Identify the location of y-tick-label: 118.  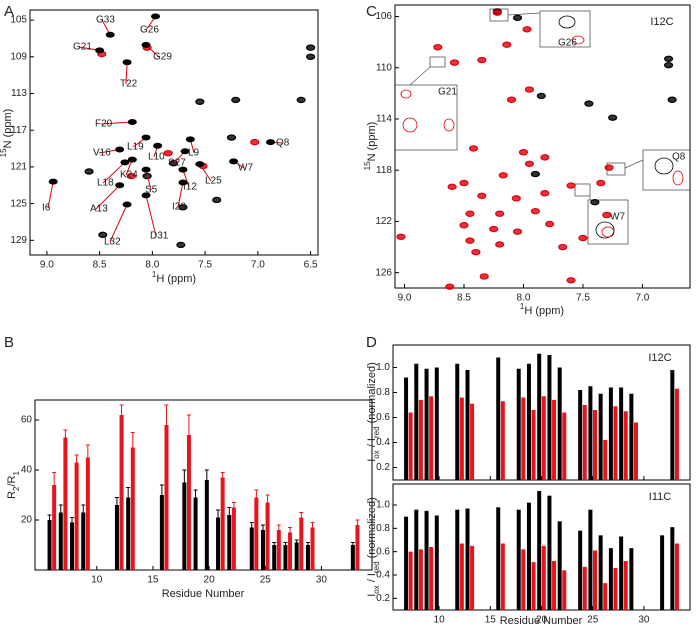
(384, 170).